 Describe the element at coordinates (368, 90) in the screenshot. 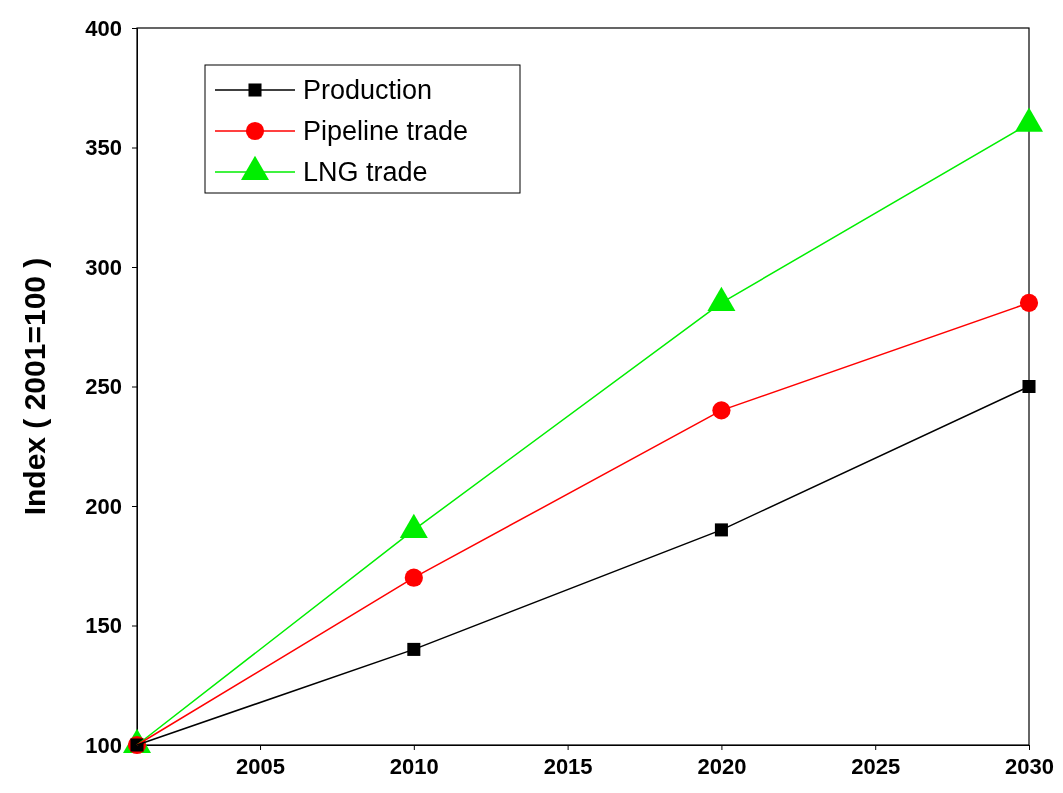

I see `legend-label: Production` at that location.